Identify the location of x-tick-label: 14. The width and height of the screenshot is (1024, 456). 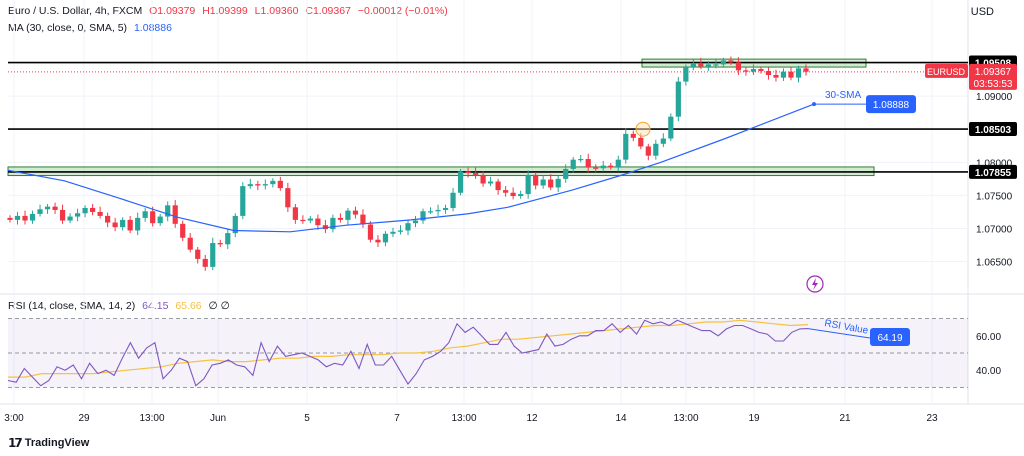
(621, 418).